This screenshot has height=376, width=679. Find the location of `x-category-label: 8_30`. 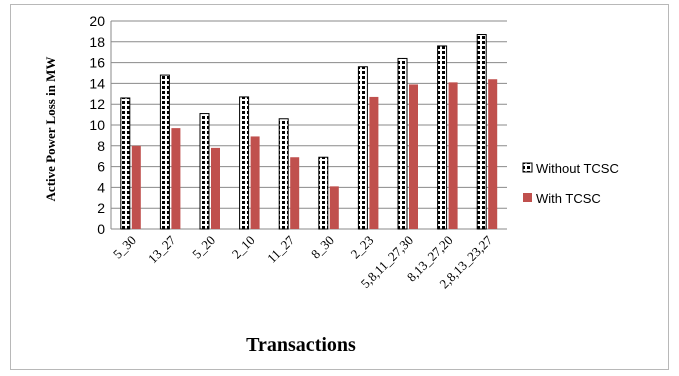

x-category-label: 8_30 is located at coordinates (322, 247).